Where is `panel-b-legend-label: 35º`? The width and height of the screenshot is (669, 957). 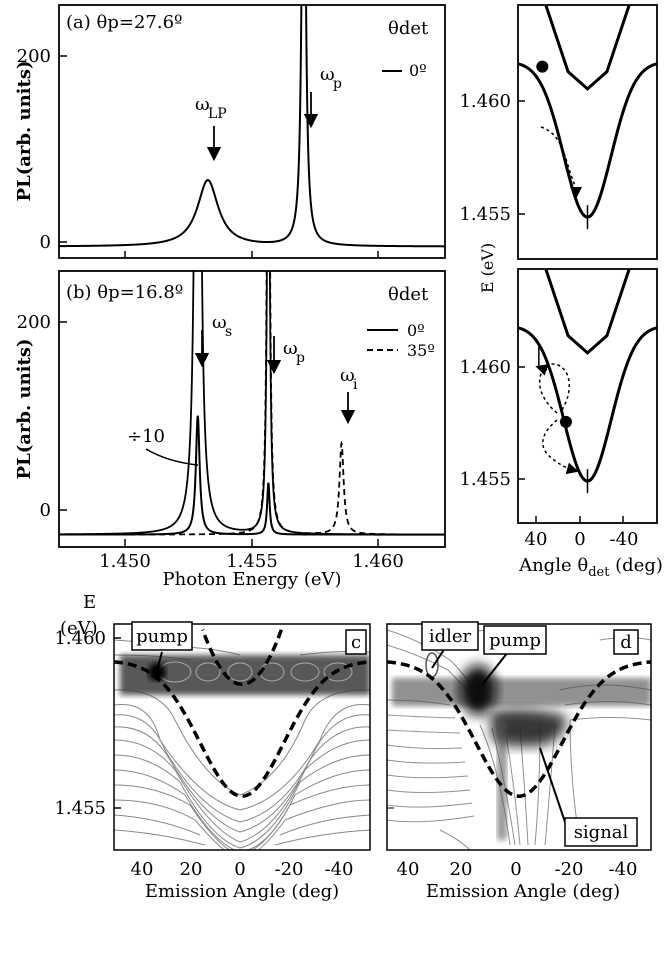 panel-b-legend-label: 35º is located at coordinates (421, 350).